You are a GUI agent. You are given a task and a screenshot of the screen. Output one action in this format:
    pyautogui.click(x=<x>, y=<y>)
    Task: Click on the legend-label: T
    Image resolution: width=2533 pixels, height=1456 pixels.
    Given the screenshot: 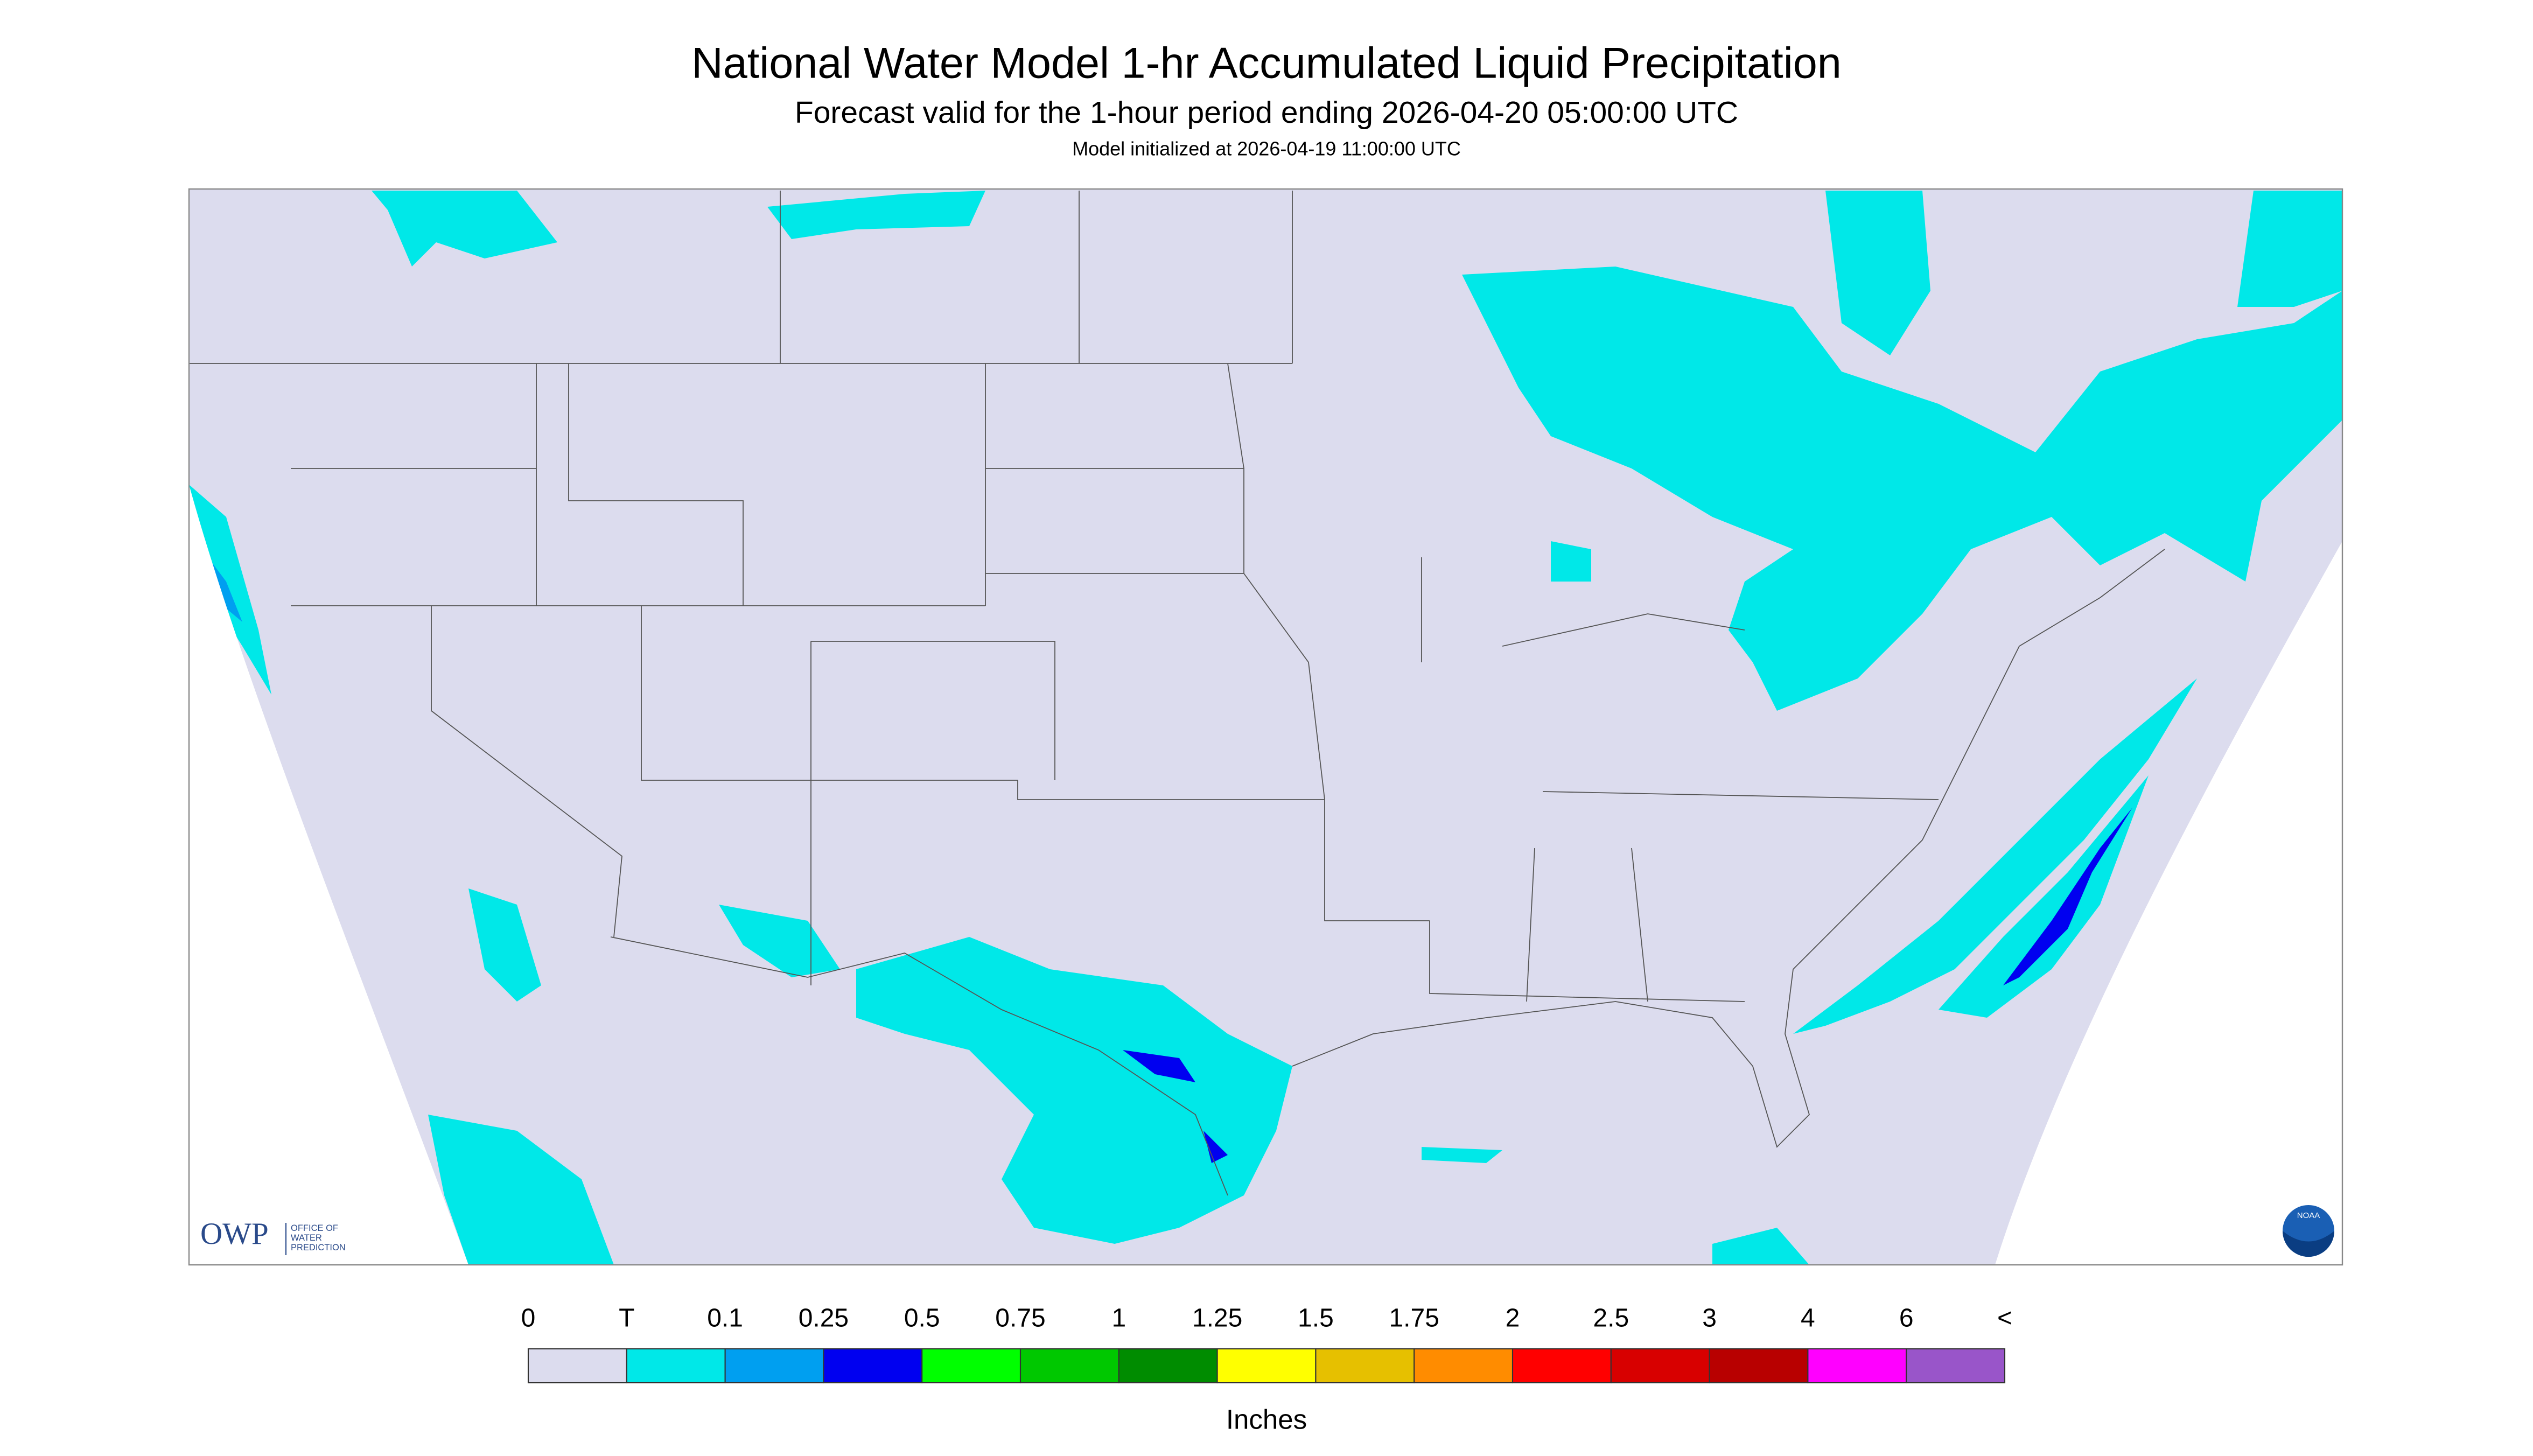 What is the action you would take?
    pyautogui.click(x=627, y=1318)
    